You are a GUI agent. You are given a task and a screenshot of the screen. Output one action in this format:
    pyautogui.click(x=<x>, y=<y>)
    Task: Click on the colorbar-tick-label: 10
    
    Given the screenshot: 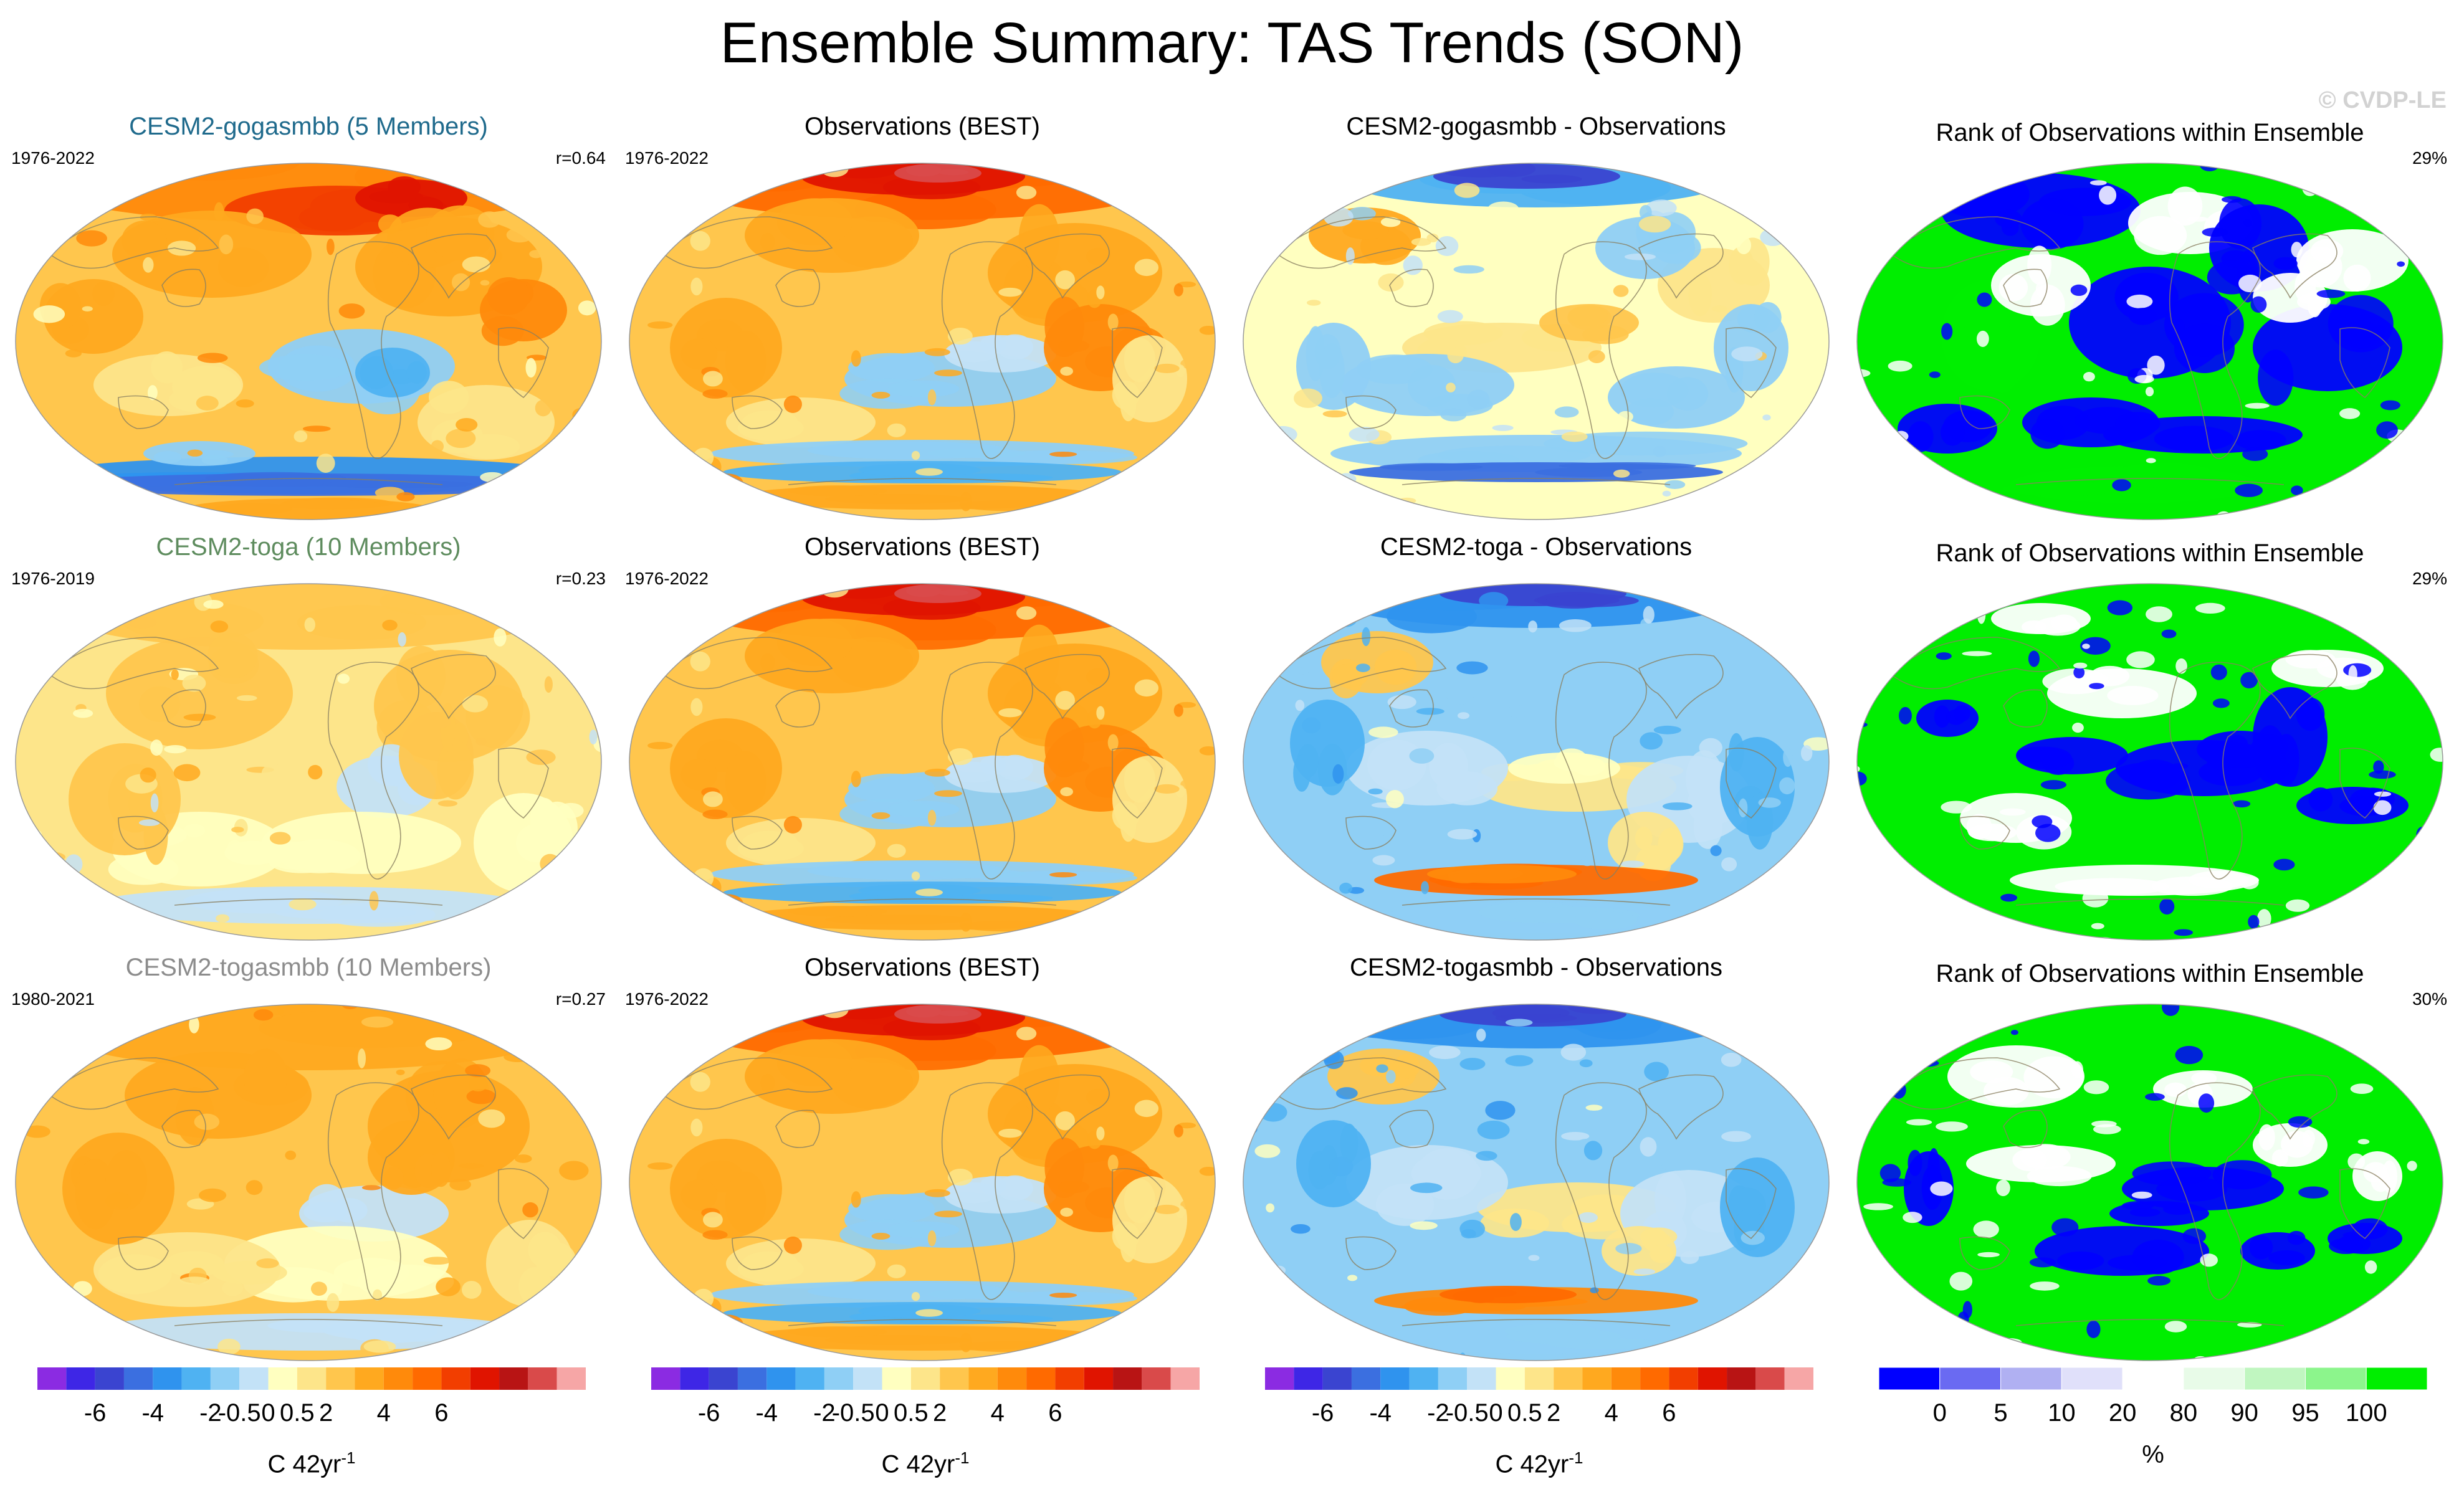 What is the action you would take?
    pyautogui.click(x=2062, y=1413)
    